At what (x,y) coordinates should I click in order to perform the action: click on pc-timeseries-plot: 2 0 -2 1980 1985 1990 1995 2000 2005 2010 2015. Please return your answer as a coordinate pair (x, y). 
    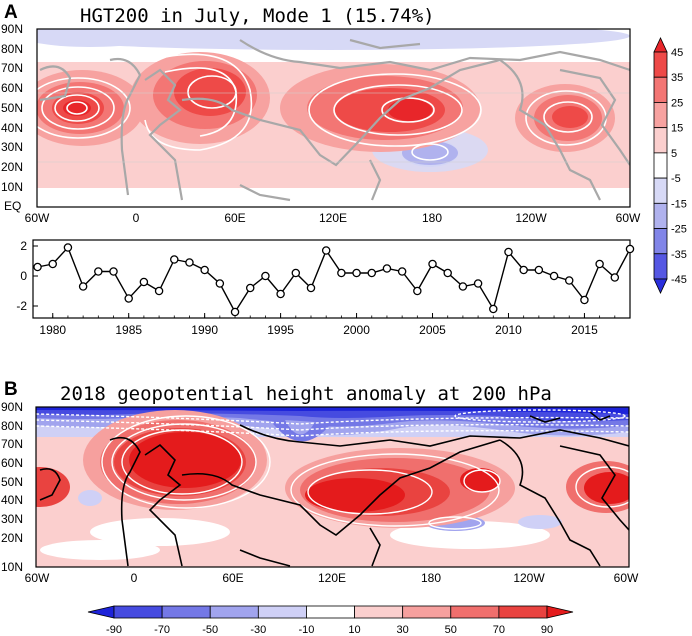
    Looking at the image, I should click on (325, 288).